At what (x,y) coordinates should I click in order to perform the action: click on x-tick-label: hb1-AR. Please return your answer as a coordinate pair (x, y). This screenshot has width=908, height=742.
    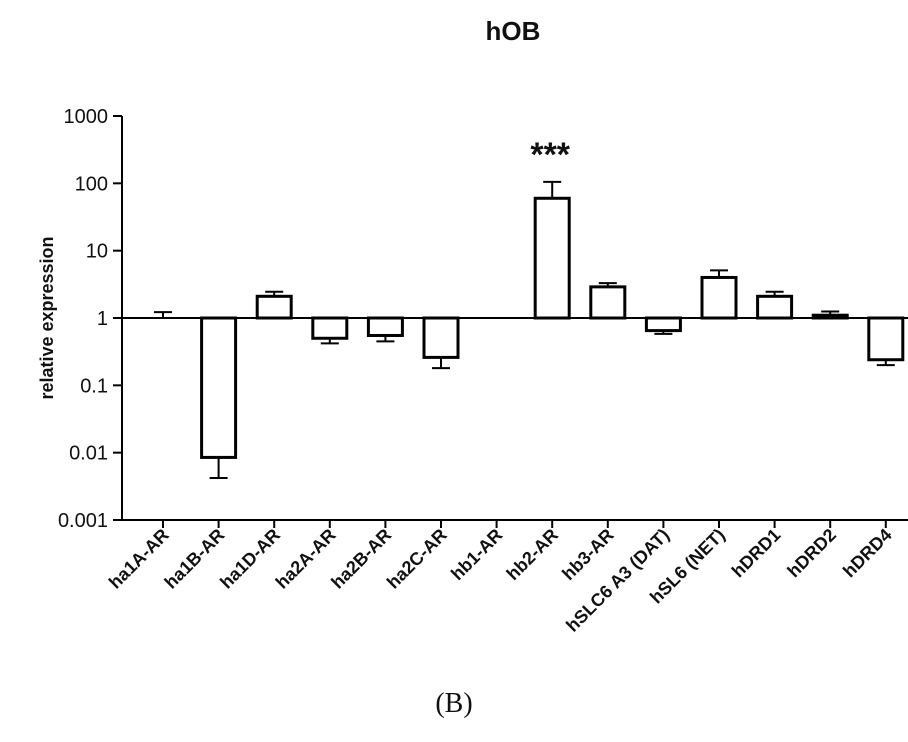
    Looking at the image, I should click on (476, 554).